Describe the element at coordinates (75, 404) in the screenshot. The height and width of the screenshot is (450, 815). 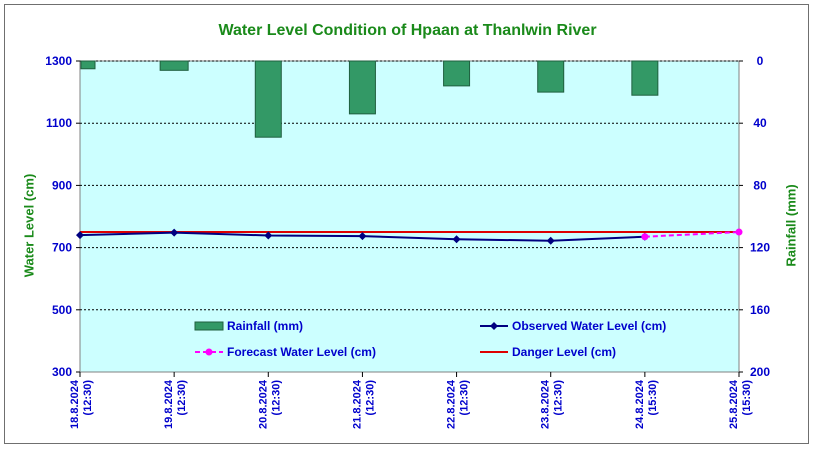
I see `x-tick-label-date: 18.8.2024` at that location.